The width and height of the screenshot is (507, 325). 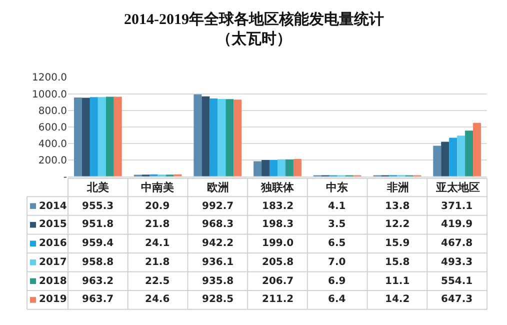 I want to click on data-label: 24.1, so click(x=157, y=243).